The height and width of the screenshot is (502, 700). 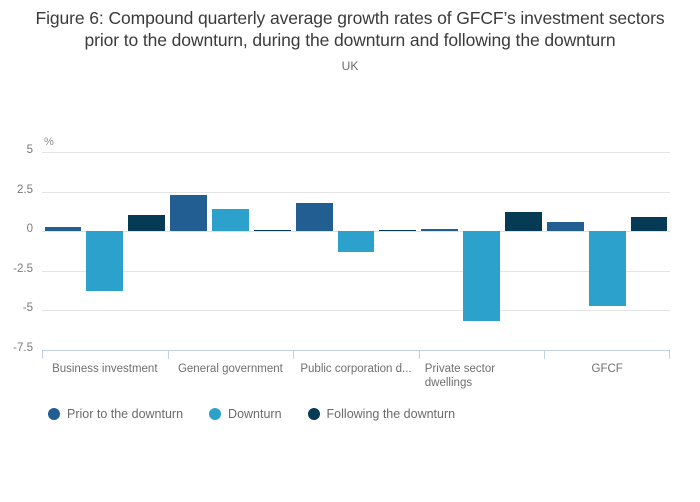 What do you see at coordinates (350, 66) in the screenshot?
I see `chart-subtitle: UK` at bounding box center [350, 66].